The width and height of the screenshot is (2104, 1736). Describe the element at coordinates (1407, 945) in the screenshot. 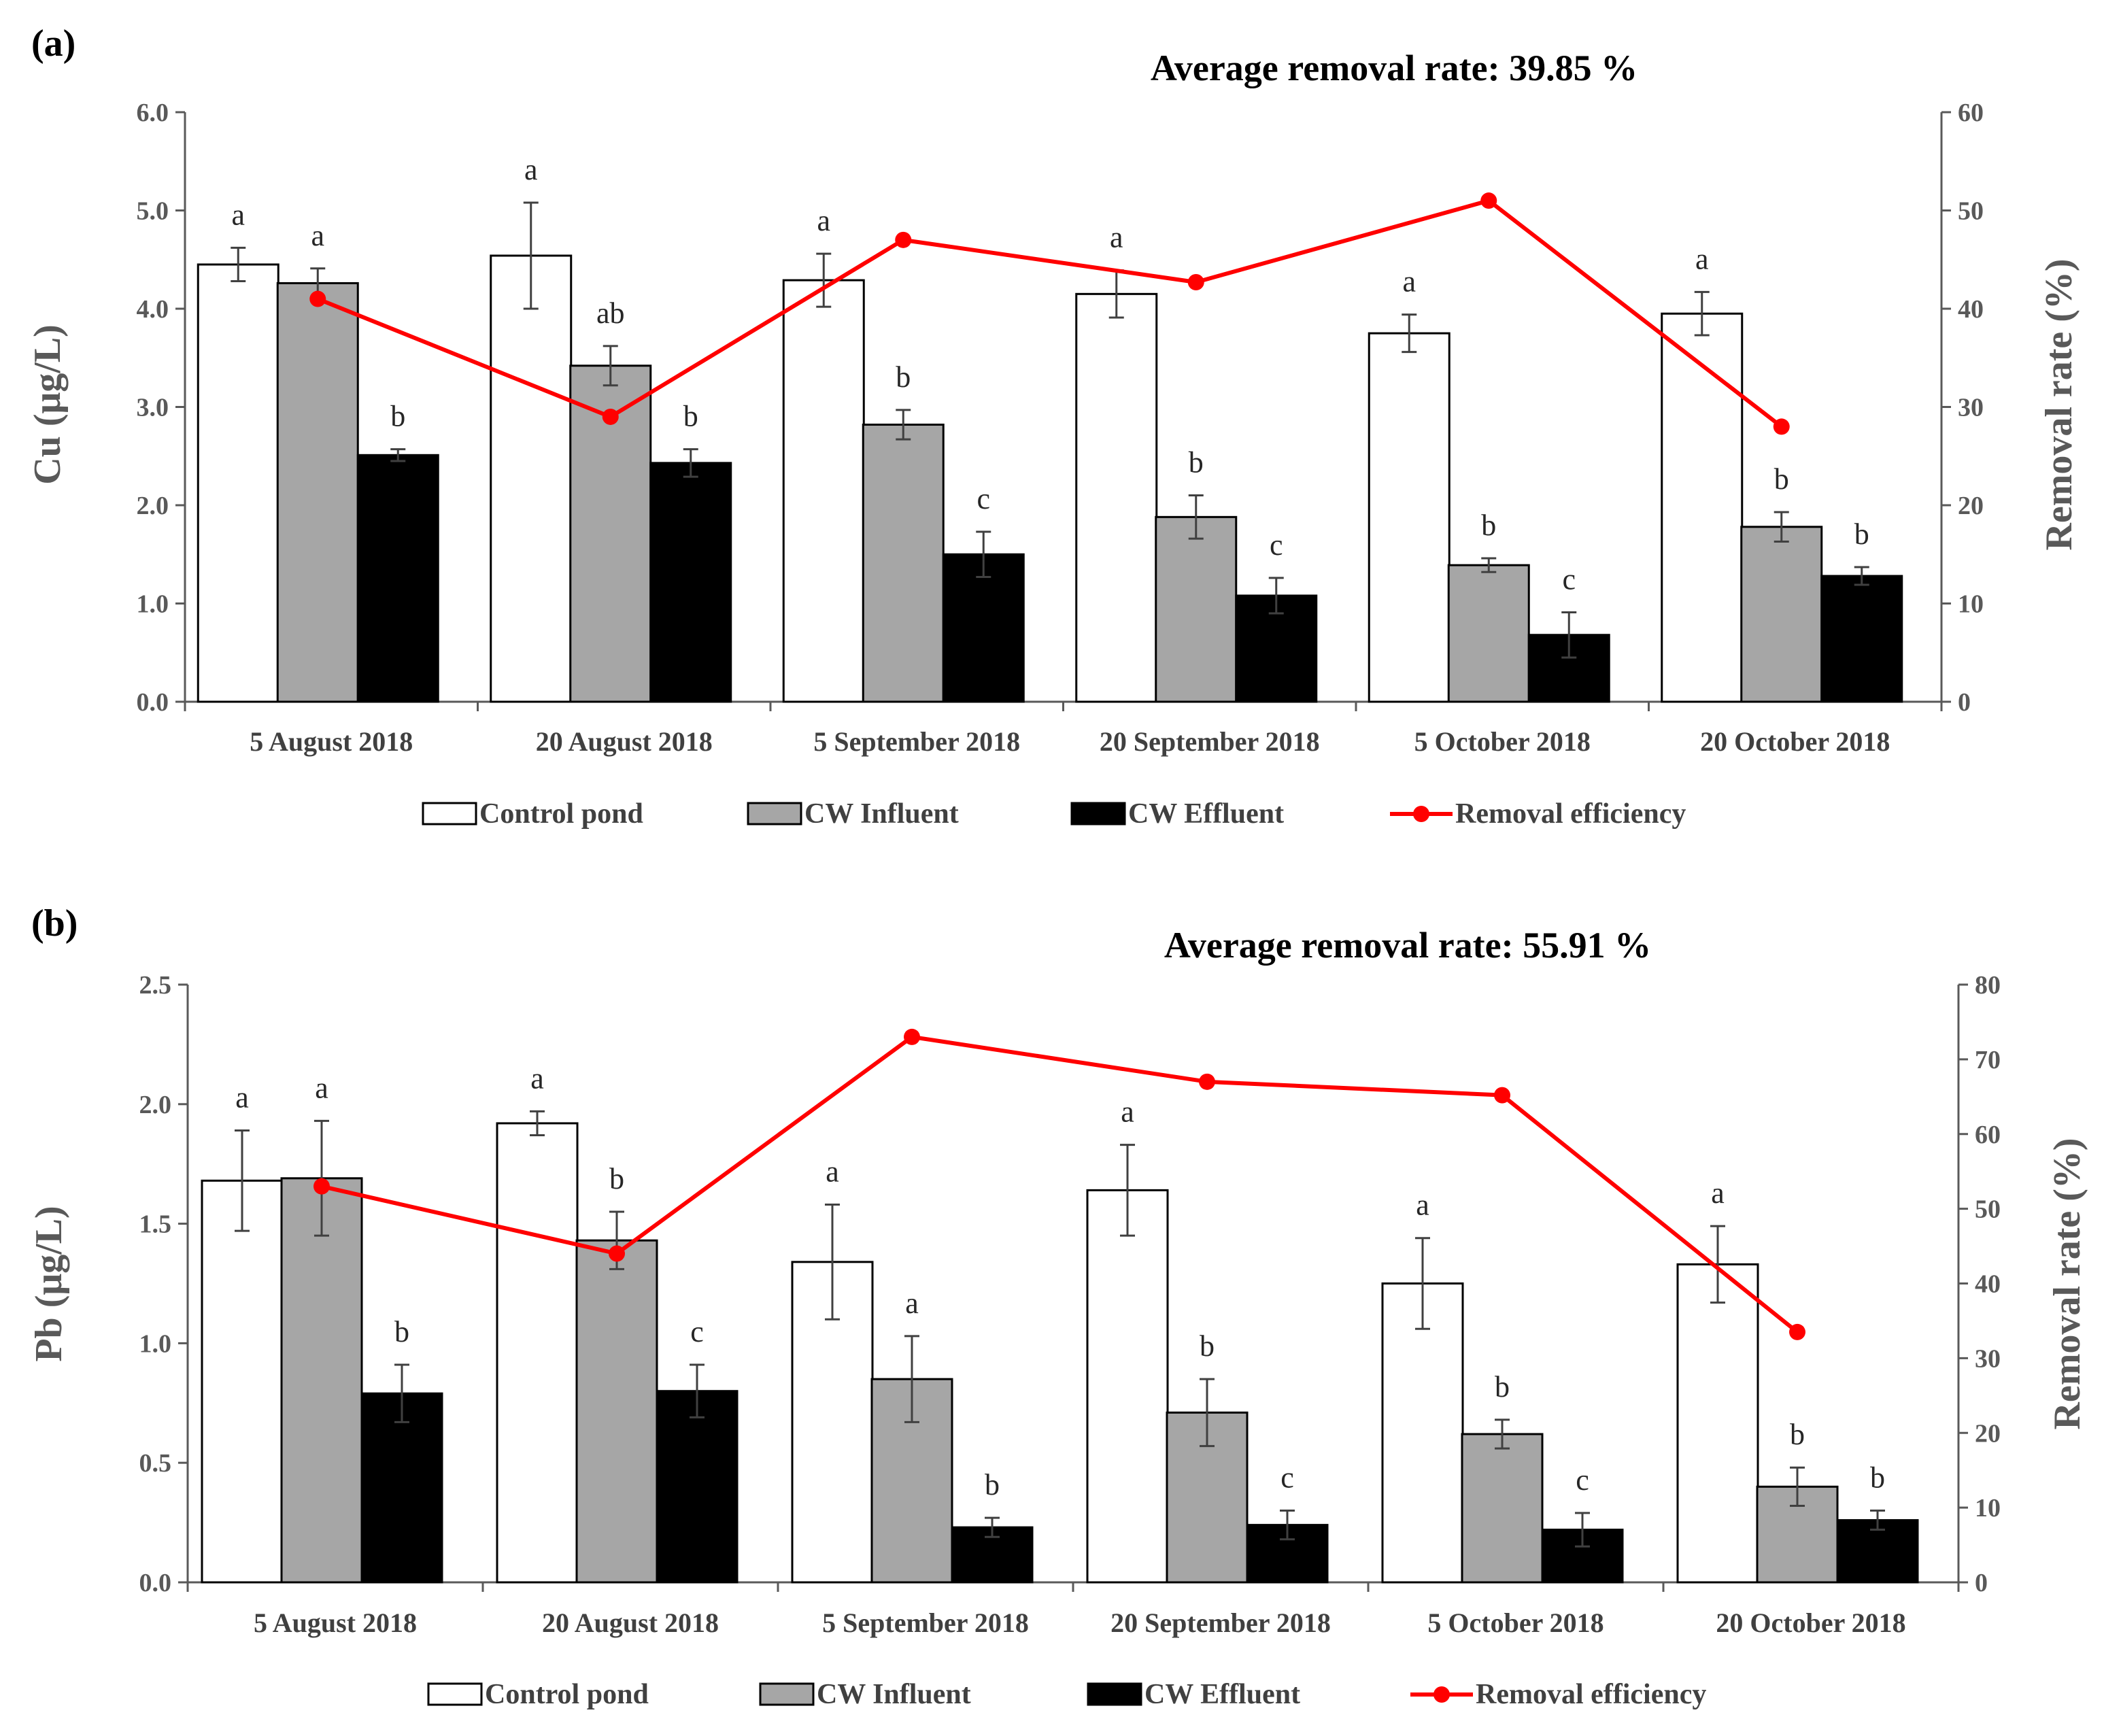

I see `panel-b-title: Average removal rate: 55.91 %` at that location.